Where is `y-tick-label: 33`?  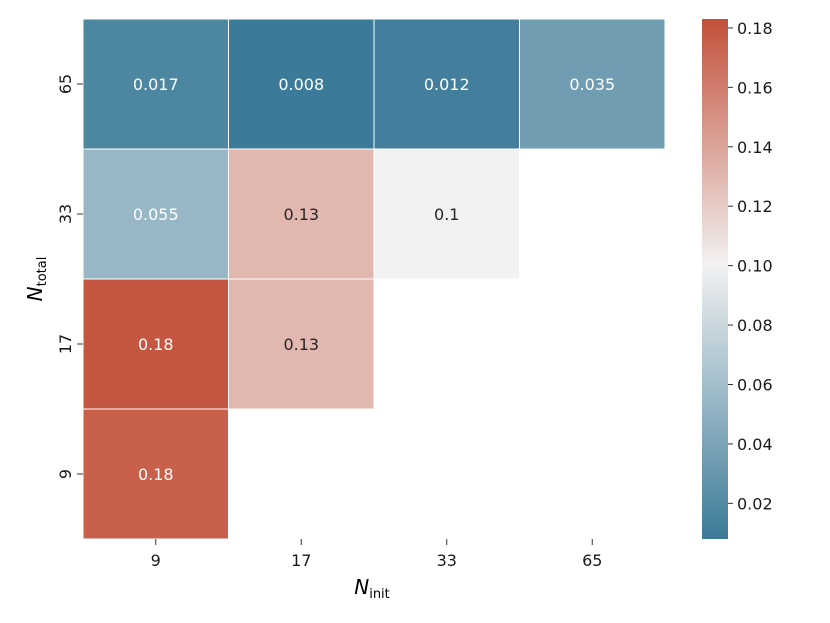
y-tick-label: 33 is located at coordinates (65, 214).